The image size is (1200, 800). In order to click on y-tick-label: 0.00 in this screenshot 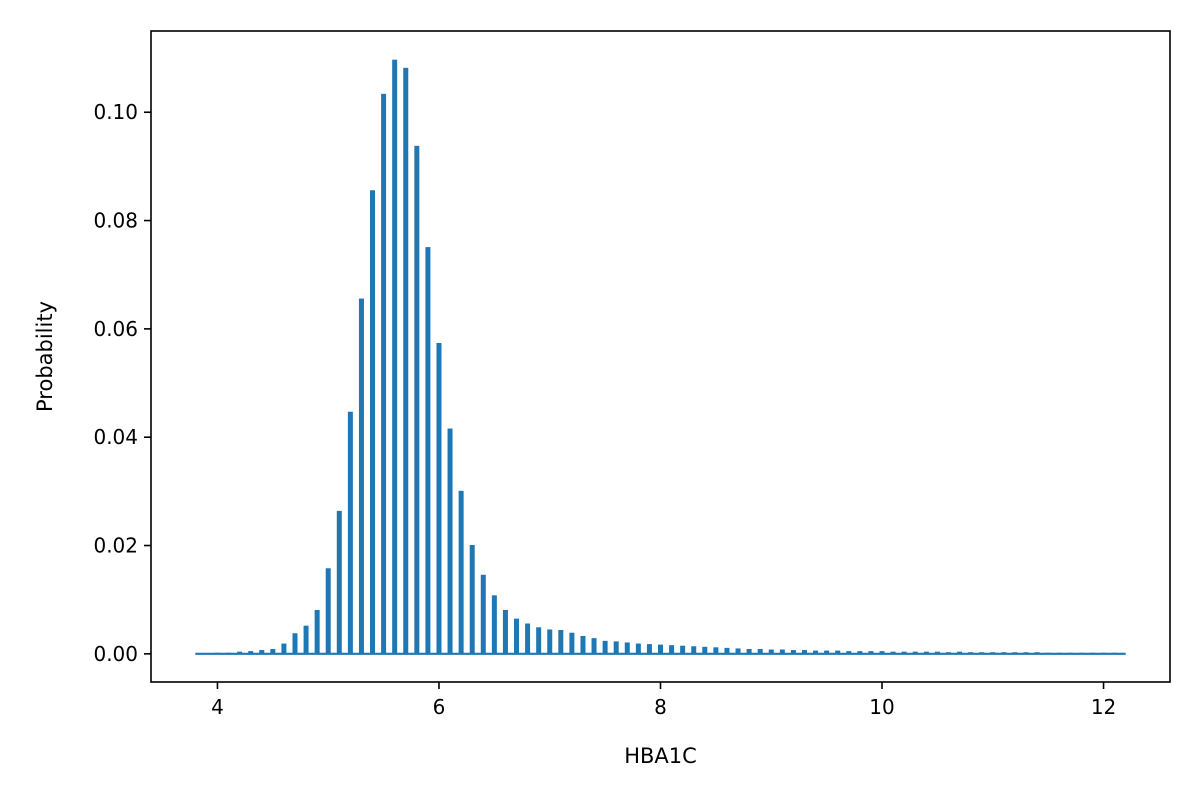, I will do `click(115, 654)`.